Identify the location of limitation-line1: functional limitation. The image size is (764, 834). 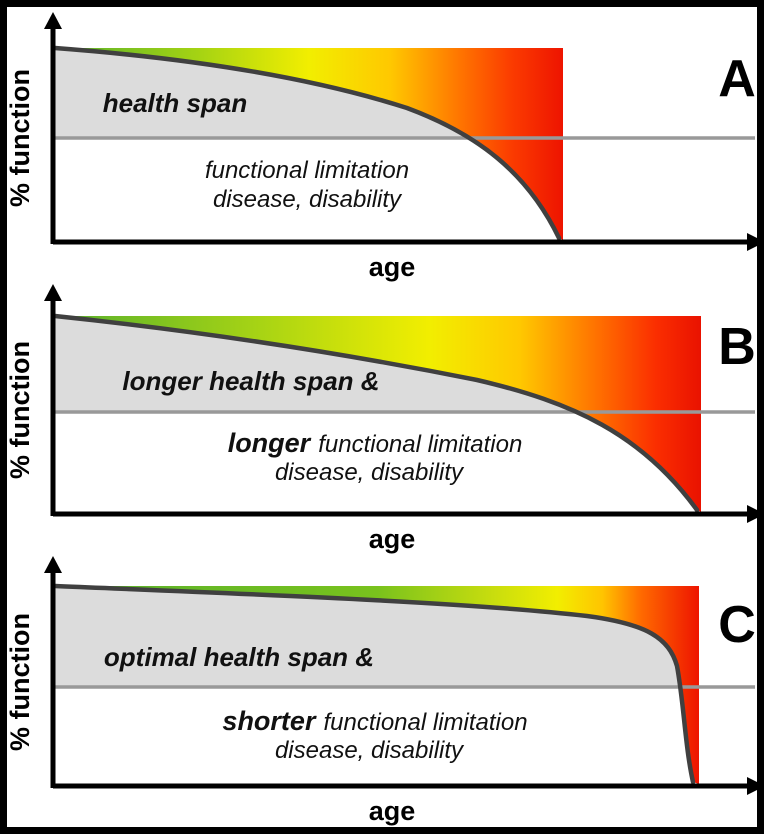
(307, 170).